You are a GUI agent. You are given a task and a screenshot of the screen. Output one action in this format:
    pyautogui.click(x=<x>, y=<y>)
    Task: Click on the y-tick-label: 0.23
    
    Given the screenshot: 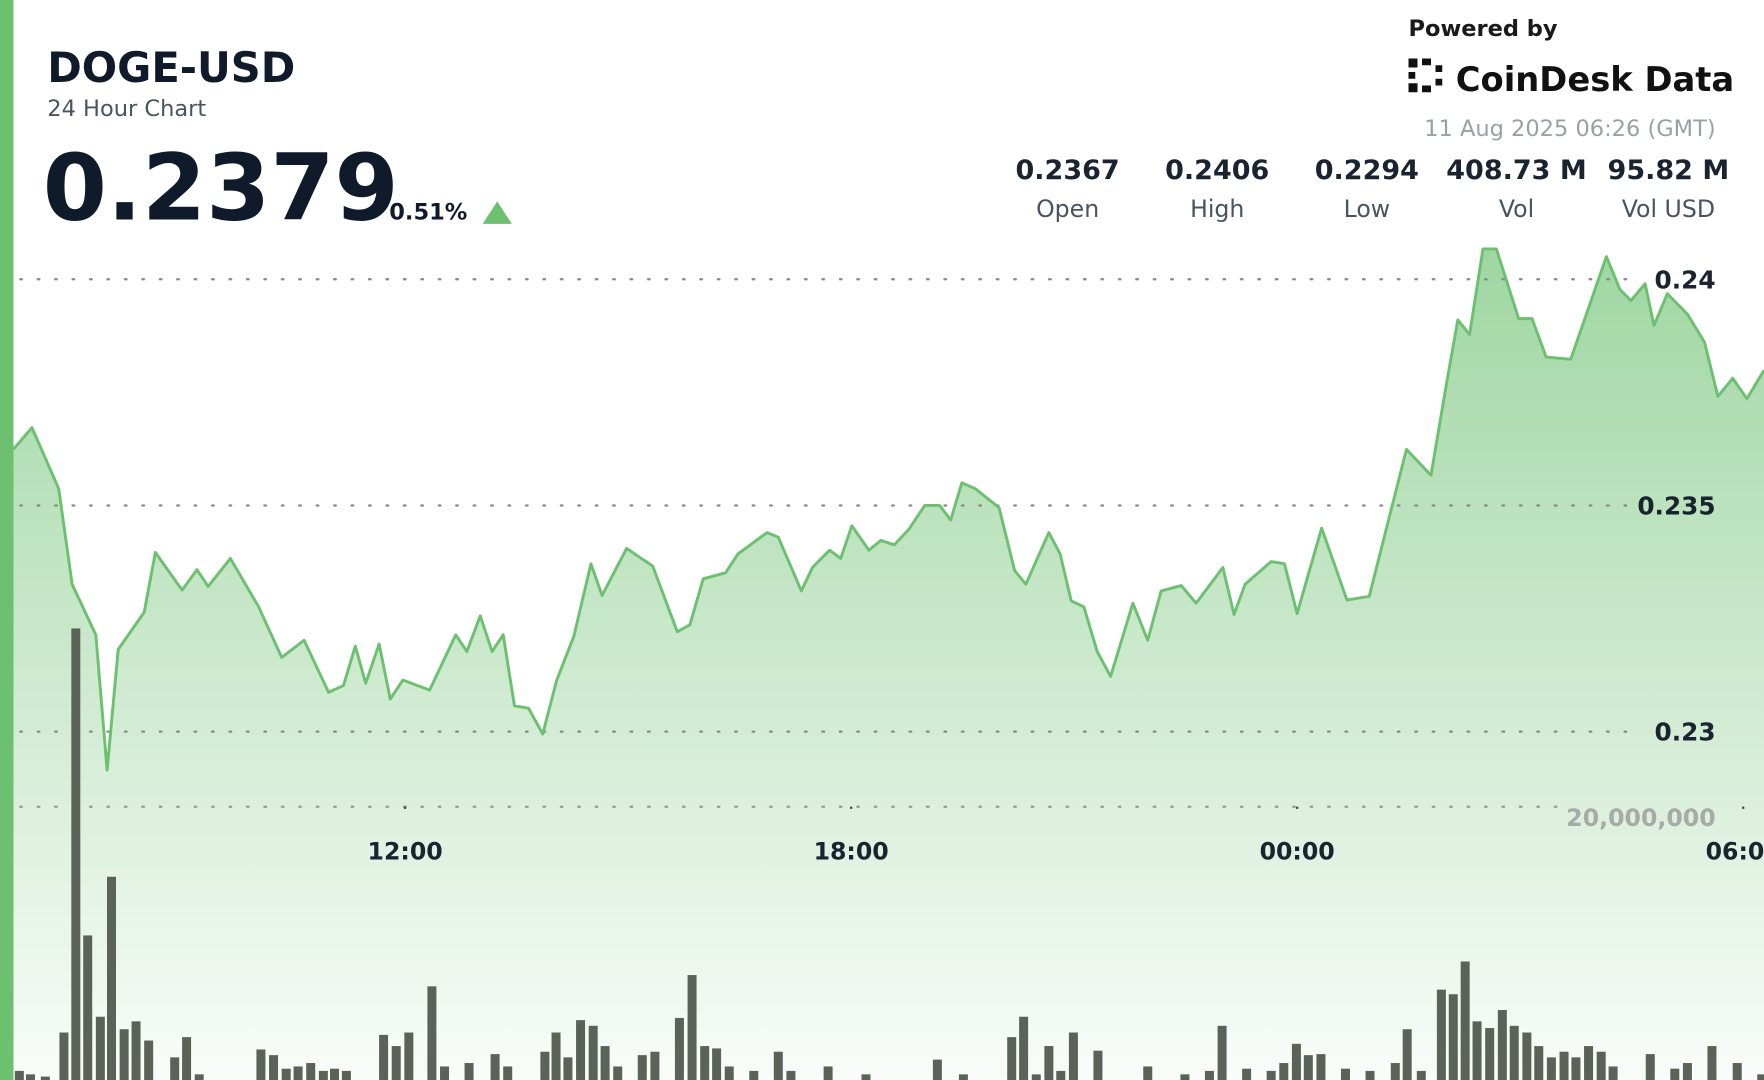 What is the action you would take?
    pyautogui.click(x=1685, y=732)
    